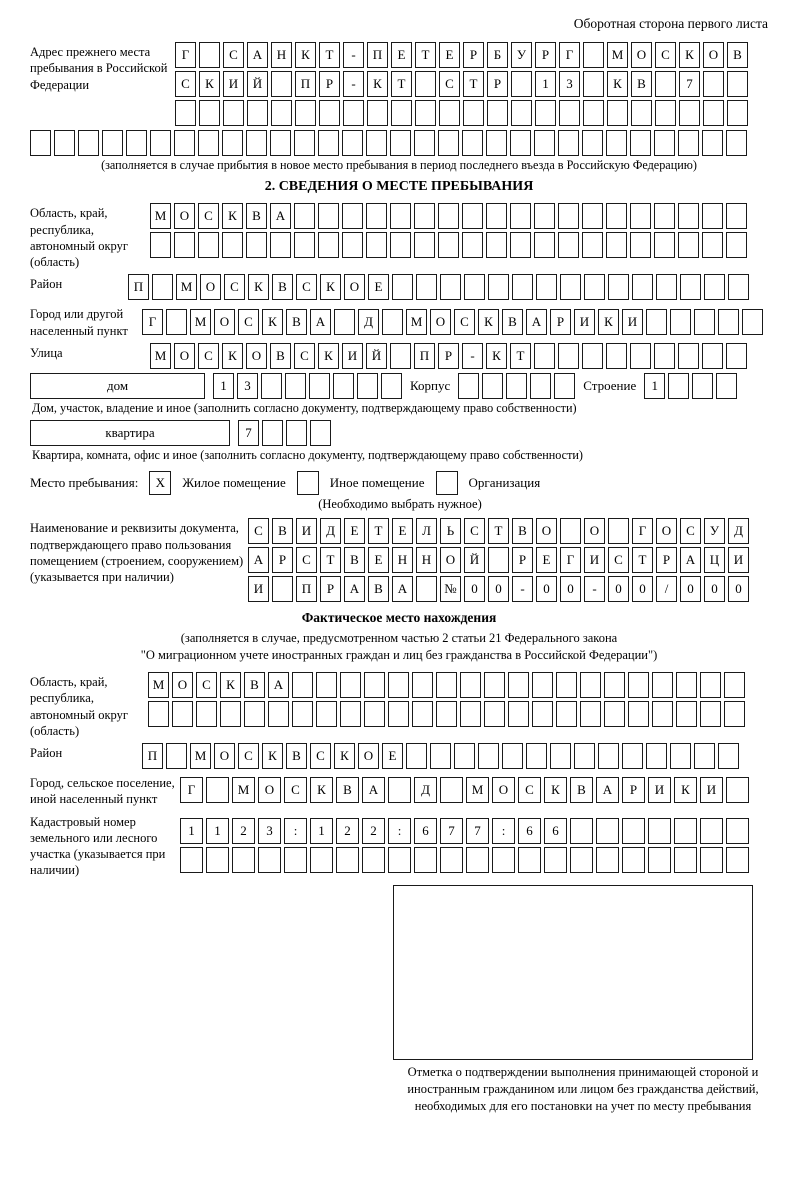 Image resolution: width=800 pixels, height=1180 pixels. What do you see at coordinates (138, 287) in the screenshot?
I see `char-cell: П` at bounding box center [138, 287].